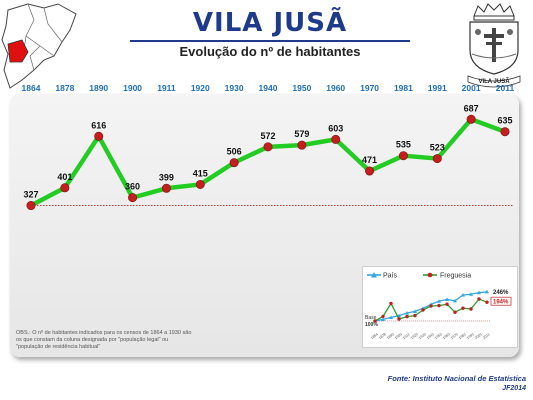 The image size is (533, 400). What do you see at coordinates (486, 336) in the screenshot?
I see `inset-x-tick-label: 2011` at bounding box center [486, 336].